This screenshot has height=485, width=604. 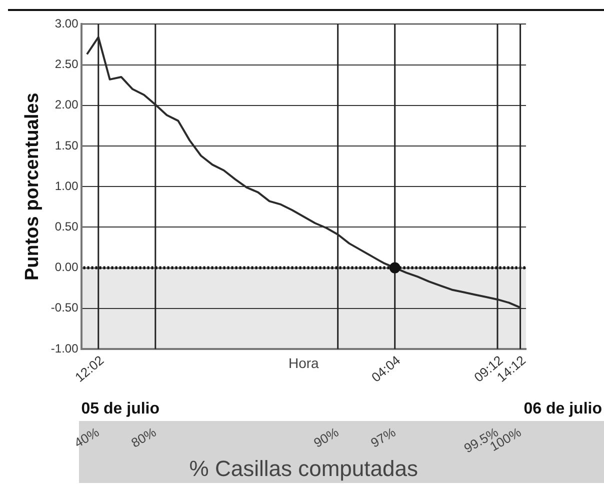 What do you see at coordinates (66, 105) in the screenshot?
I see `y-tick-label: 2.00` at bounding box center [66, 105].